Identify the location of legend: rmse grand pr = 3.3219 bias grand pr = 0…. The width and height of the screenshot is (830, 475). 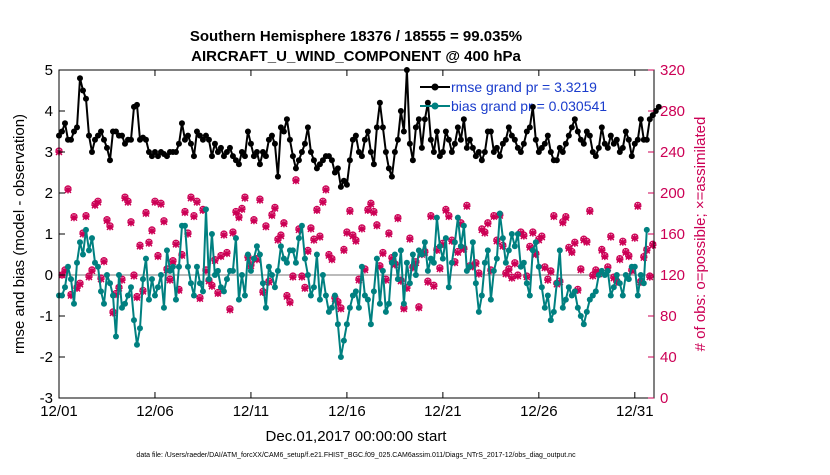
(513, 96).